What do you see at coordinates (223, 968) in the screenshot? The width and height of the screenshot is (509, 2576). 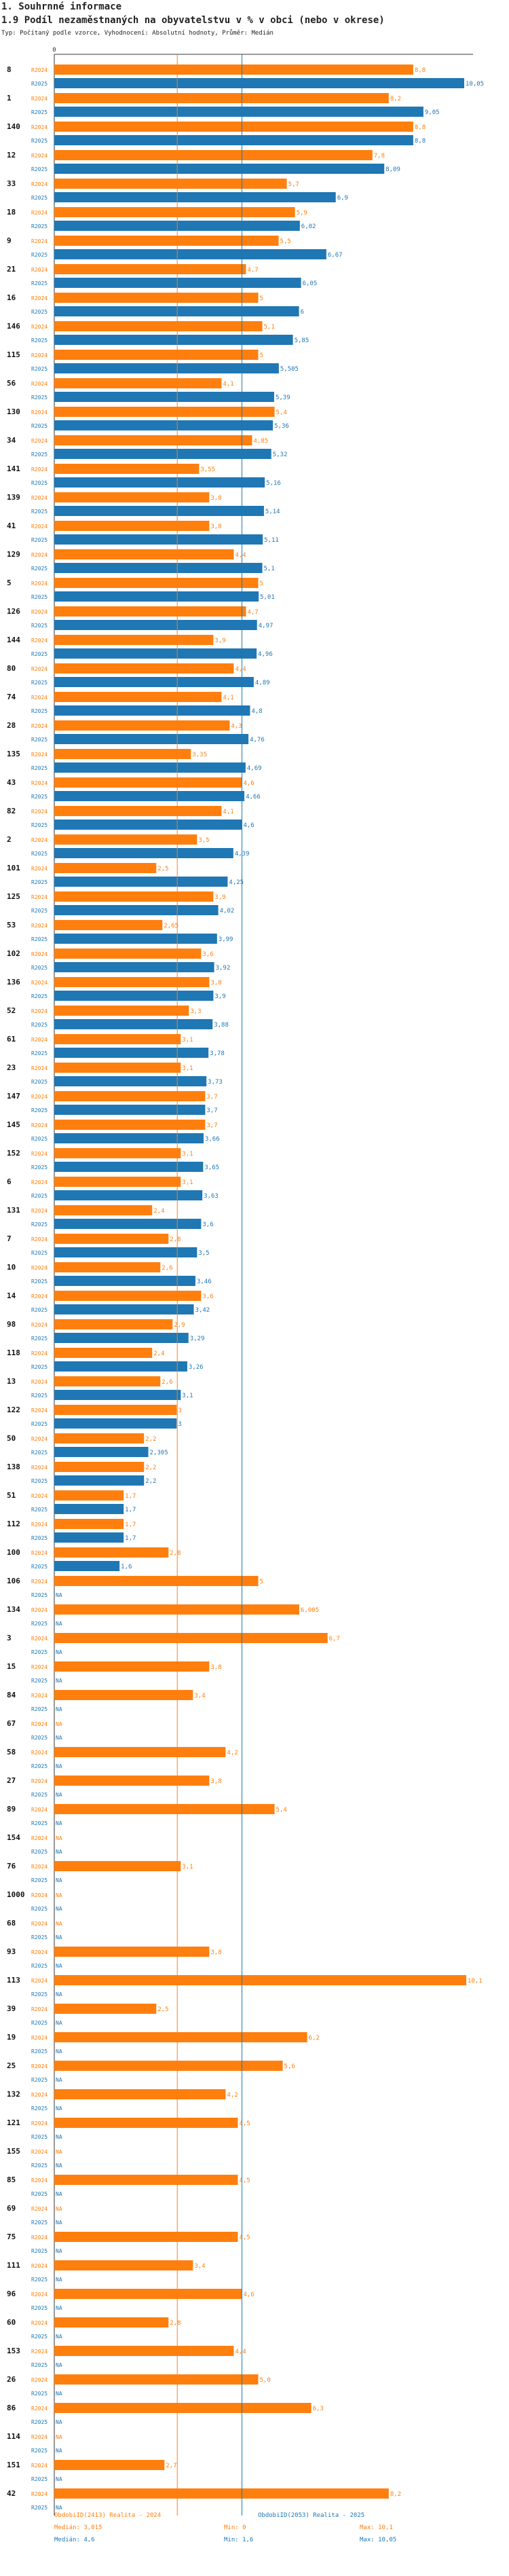 I see `value-label-2025: 3,92` at bounding box center [223, 968].